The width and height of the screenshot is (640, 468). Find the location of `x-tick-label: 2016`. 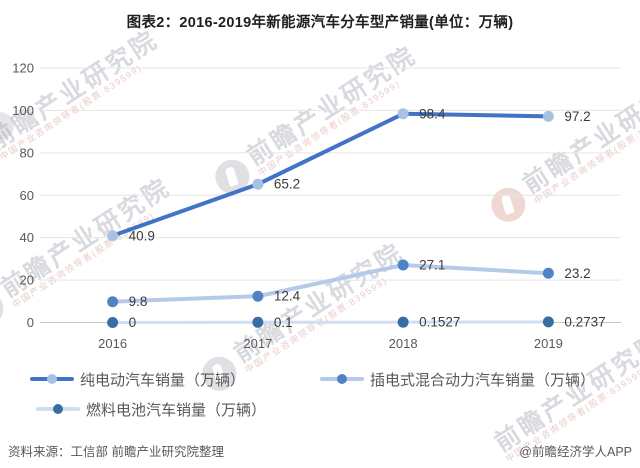

x-tick-label: 2016 is located at coordinates (112, 343).